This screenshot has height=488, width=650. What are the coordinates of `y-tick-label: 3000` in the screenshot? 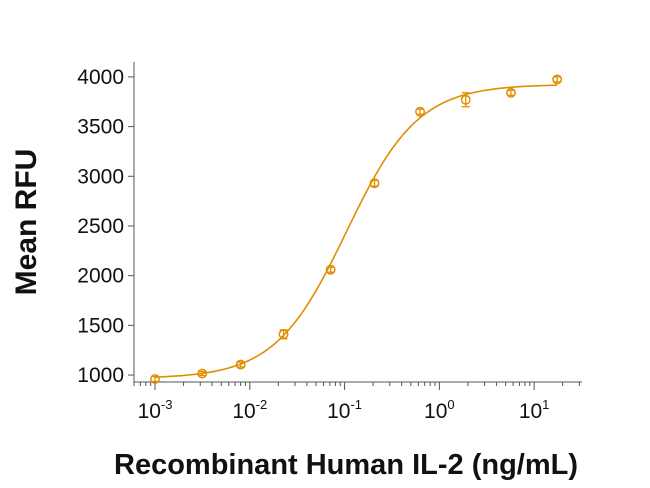 It's located at (100, 176).